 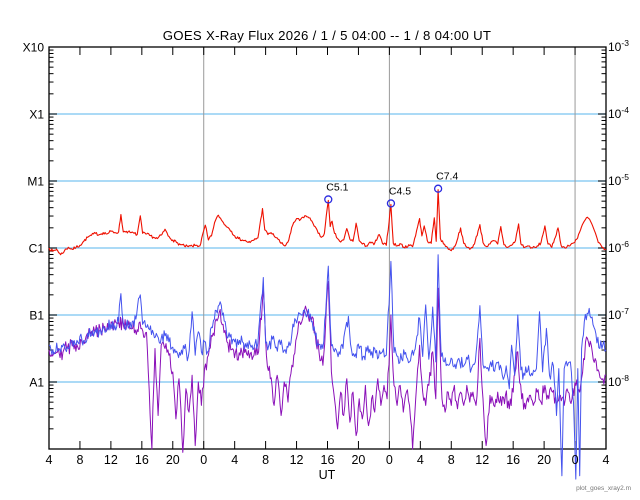 What do you see at coordinates (327, 222) in the screenshot?
I see `red-flux-line` at bounding box center [327, 222].